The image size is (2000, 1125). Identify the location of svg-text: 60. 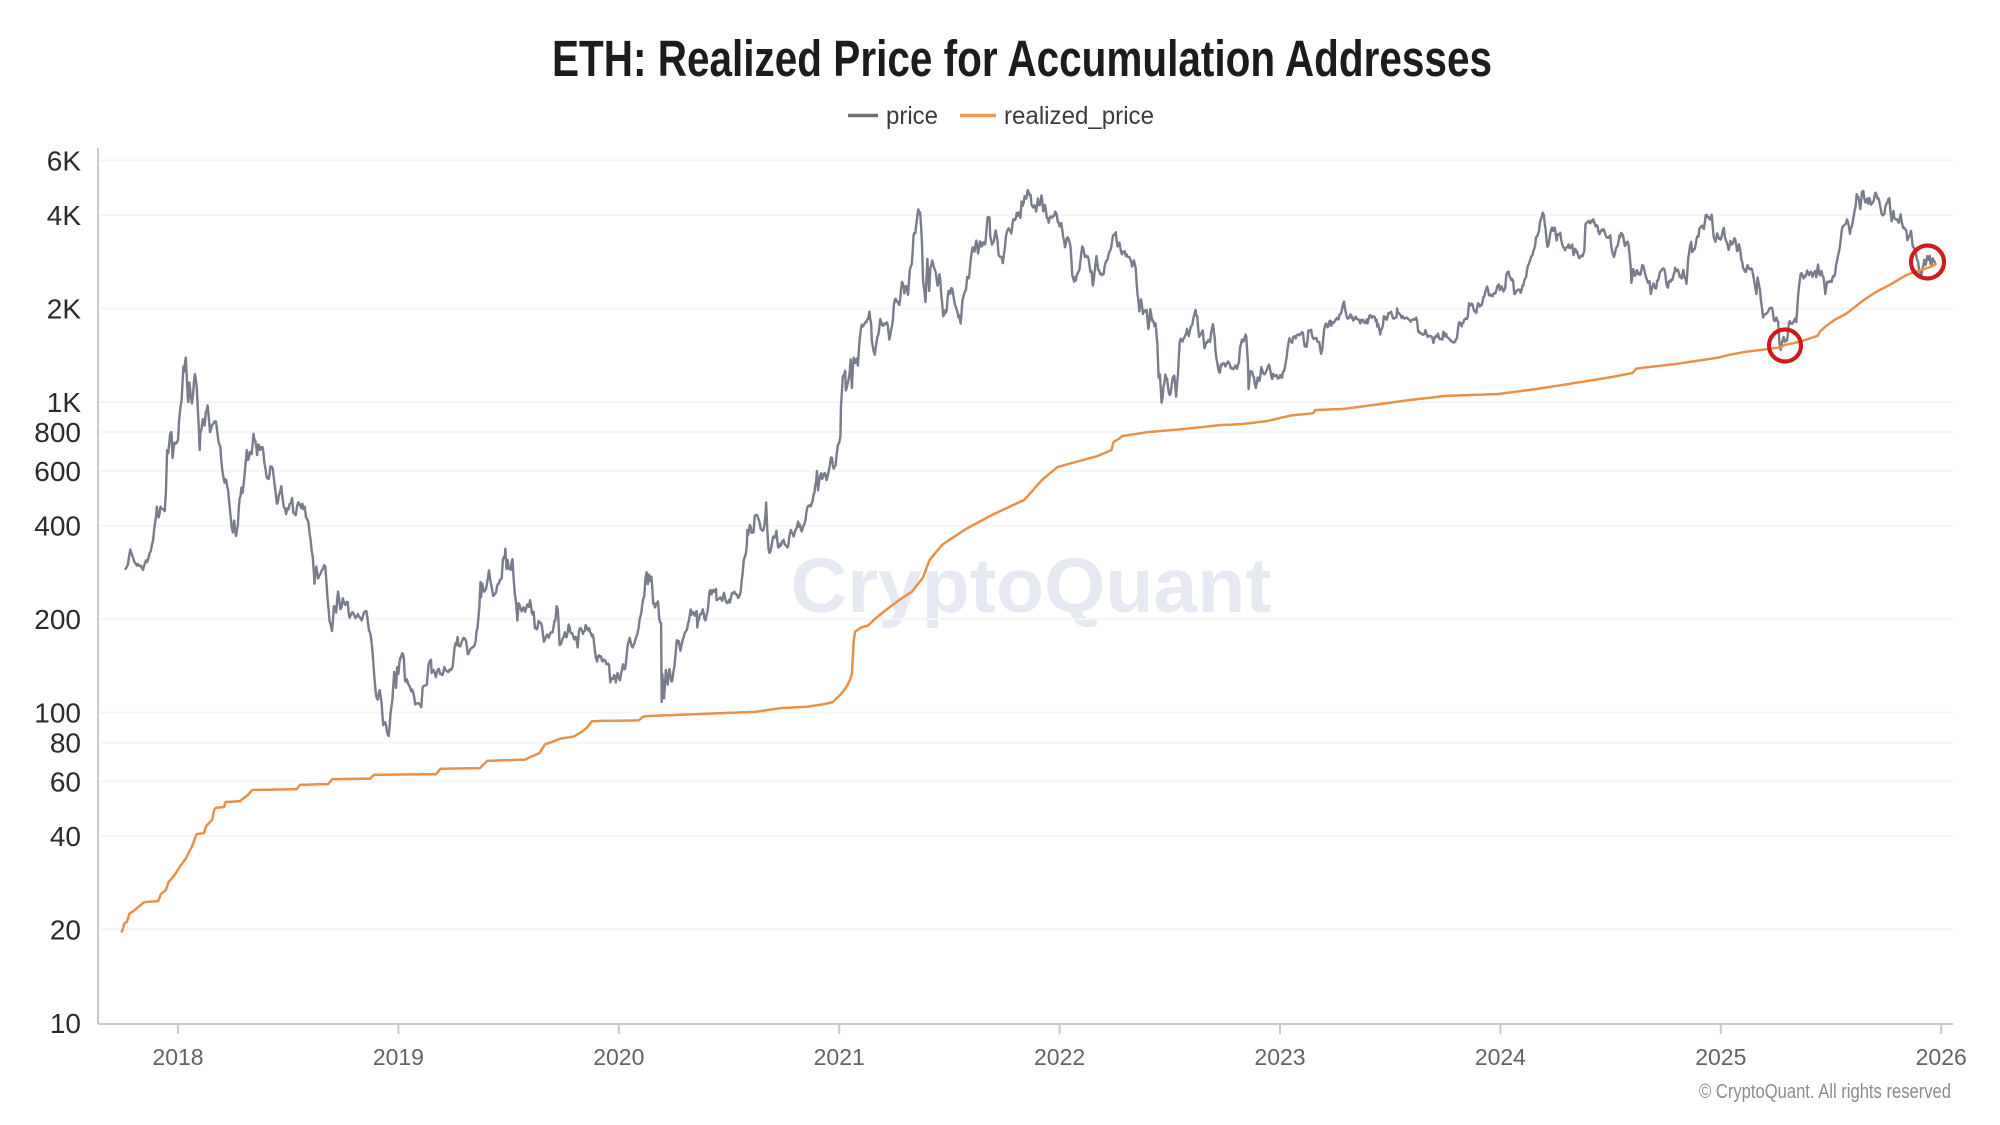
(65, 781).